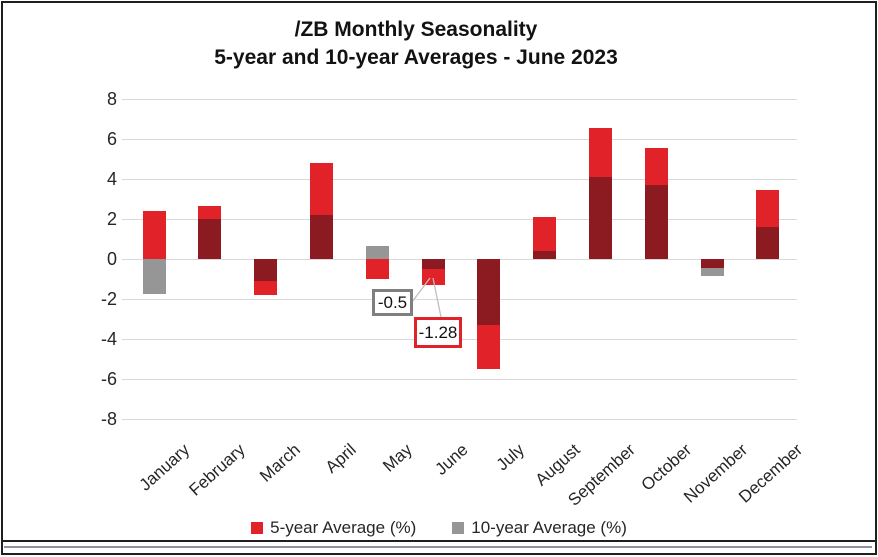  I want to click on annotation-june-10-year-value: -0.5, so click(392, 302).